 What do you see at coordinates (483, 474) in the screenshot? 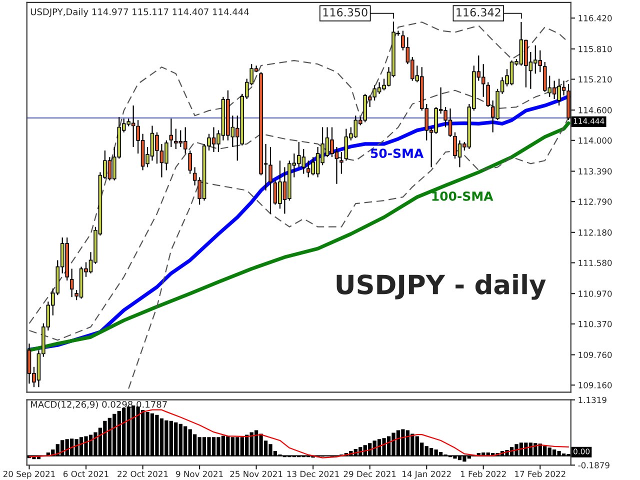
I see `x-tick-label: 1 Feb 2022` at bounding box center [483, 474].